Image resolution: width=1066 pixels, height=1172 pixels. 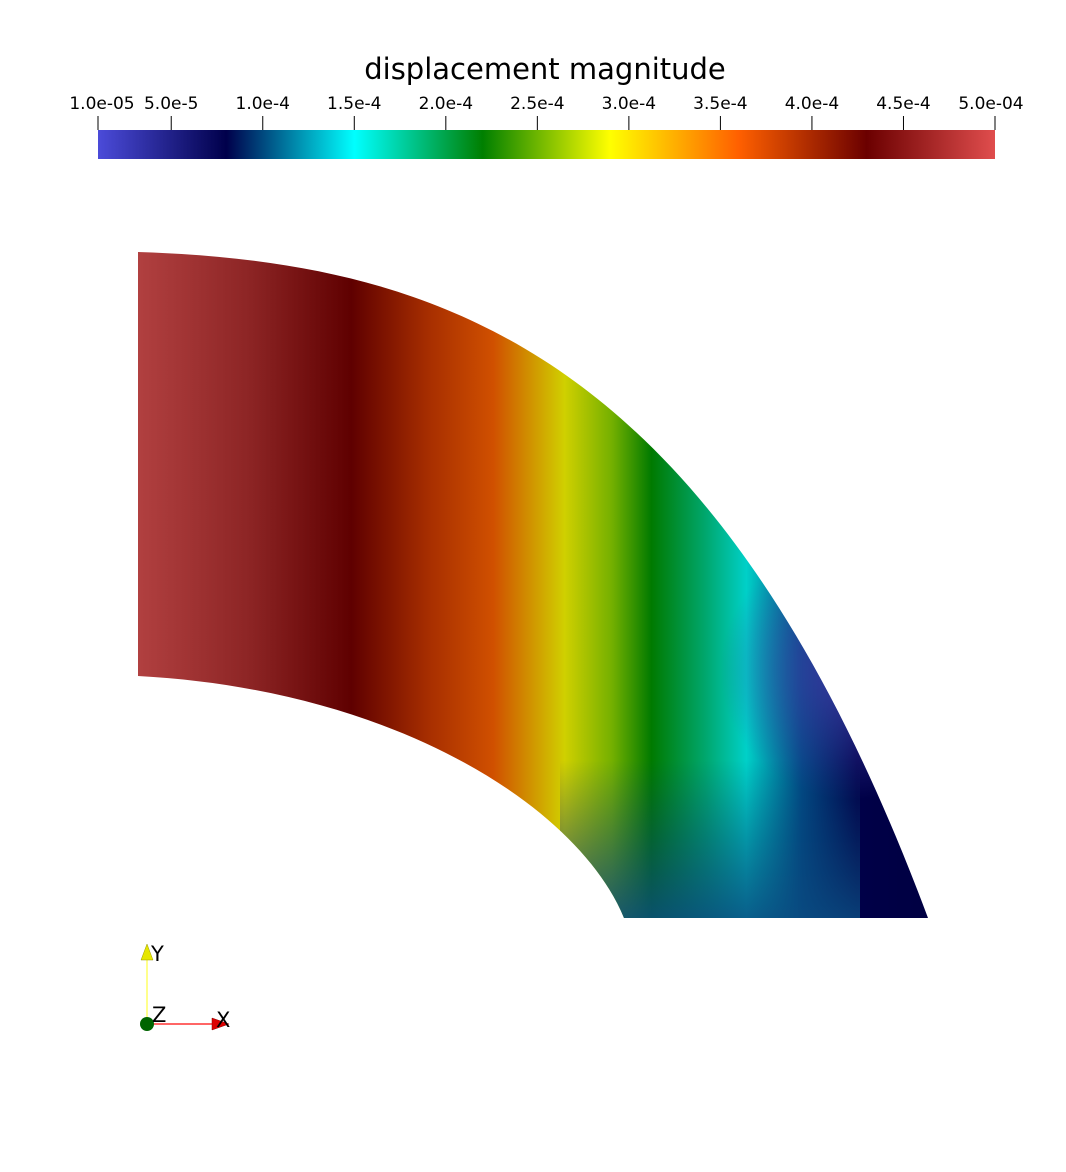 What do you see at coordinates (537, 104) in the screenshot?
I see `scalar-bar-tick-label: 2.5e-4` at bounding box center [537, 104].